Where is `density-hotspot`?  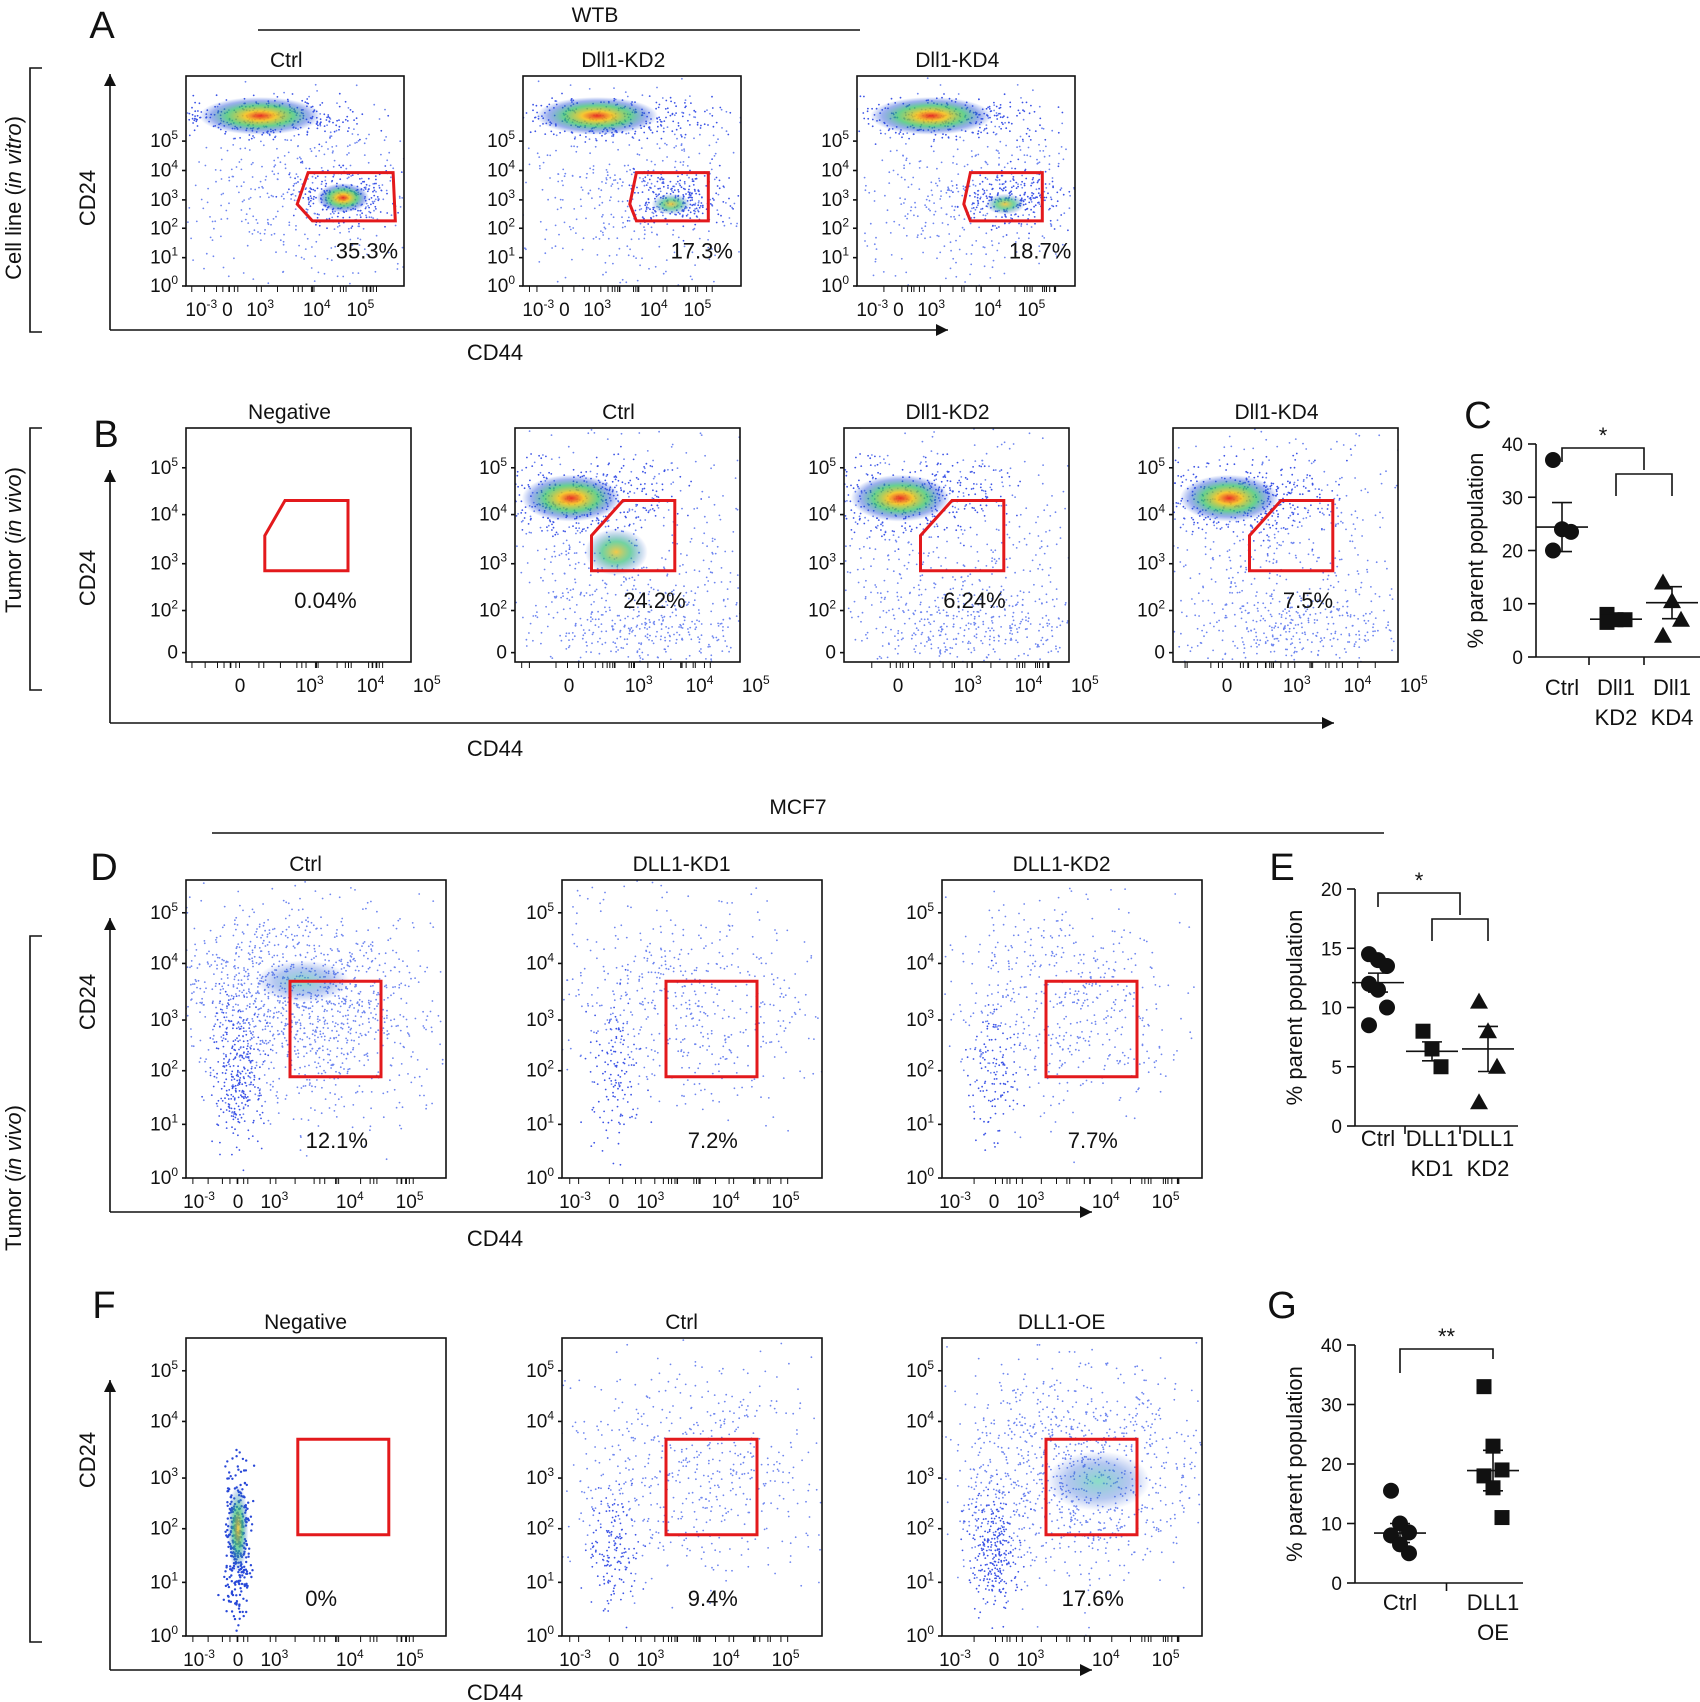
density-hotspot is located at coordinates (931, 116).